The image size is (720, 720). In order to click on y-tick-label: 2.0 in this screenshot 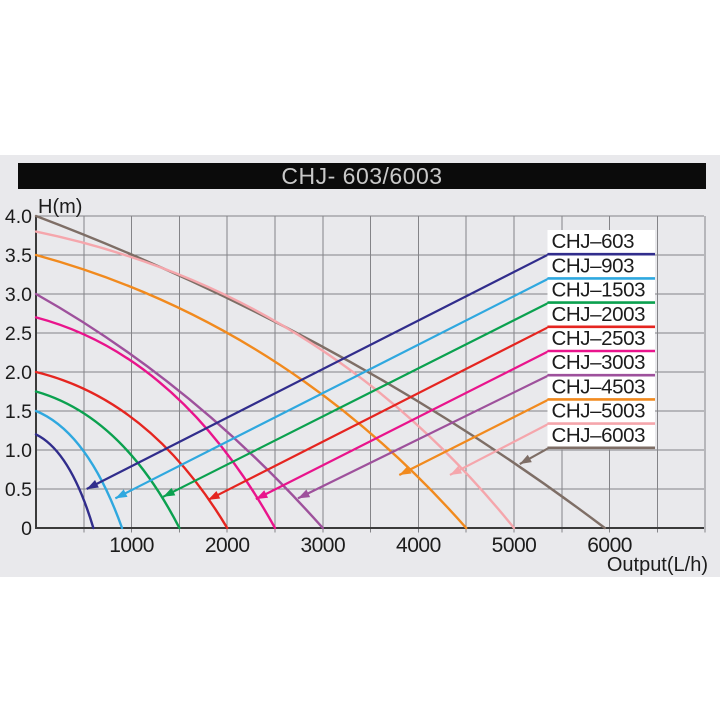, I will do `click(18, 373)`.